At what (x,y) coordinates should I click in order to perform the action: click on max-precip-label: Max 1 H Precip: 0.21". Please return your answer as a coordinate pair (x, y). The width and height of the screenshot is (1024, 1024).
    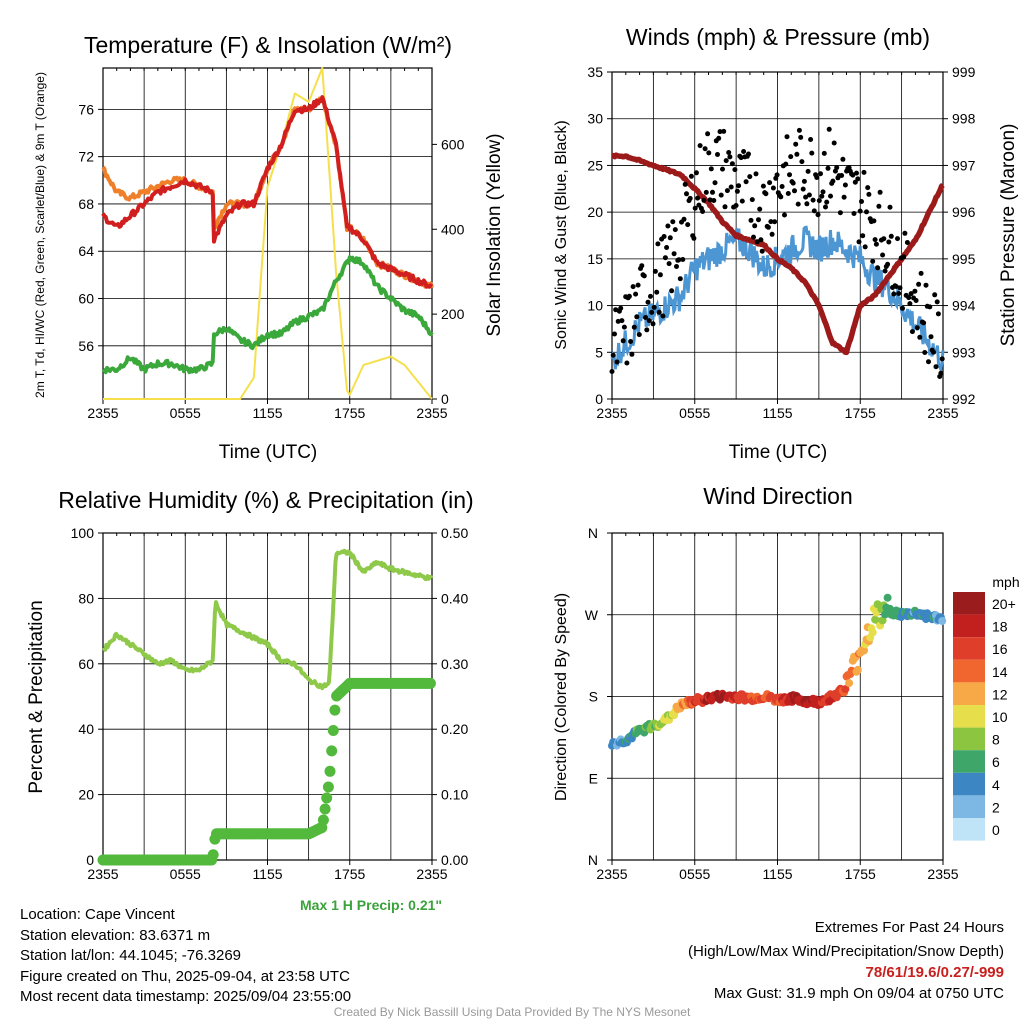
    Looking at the image, I should click on (371, 905).